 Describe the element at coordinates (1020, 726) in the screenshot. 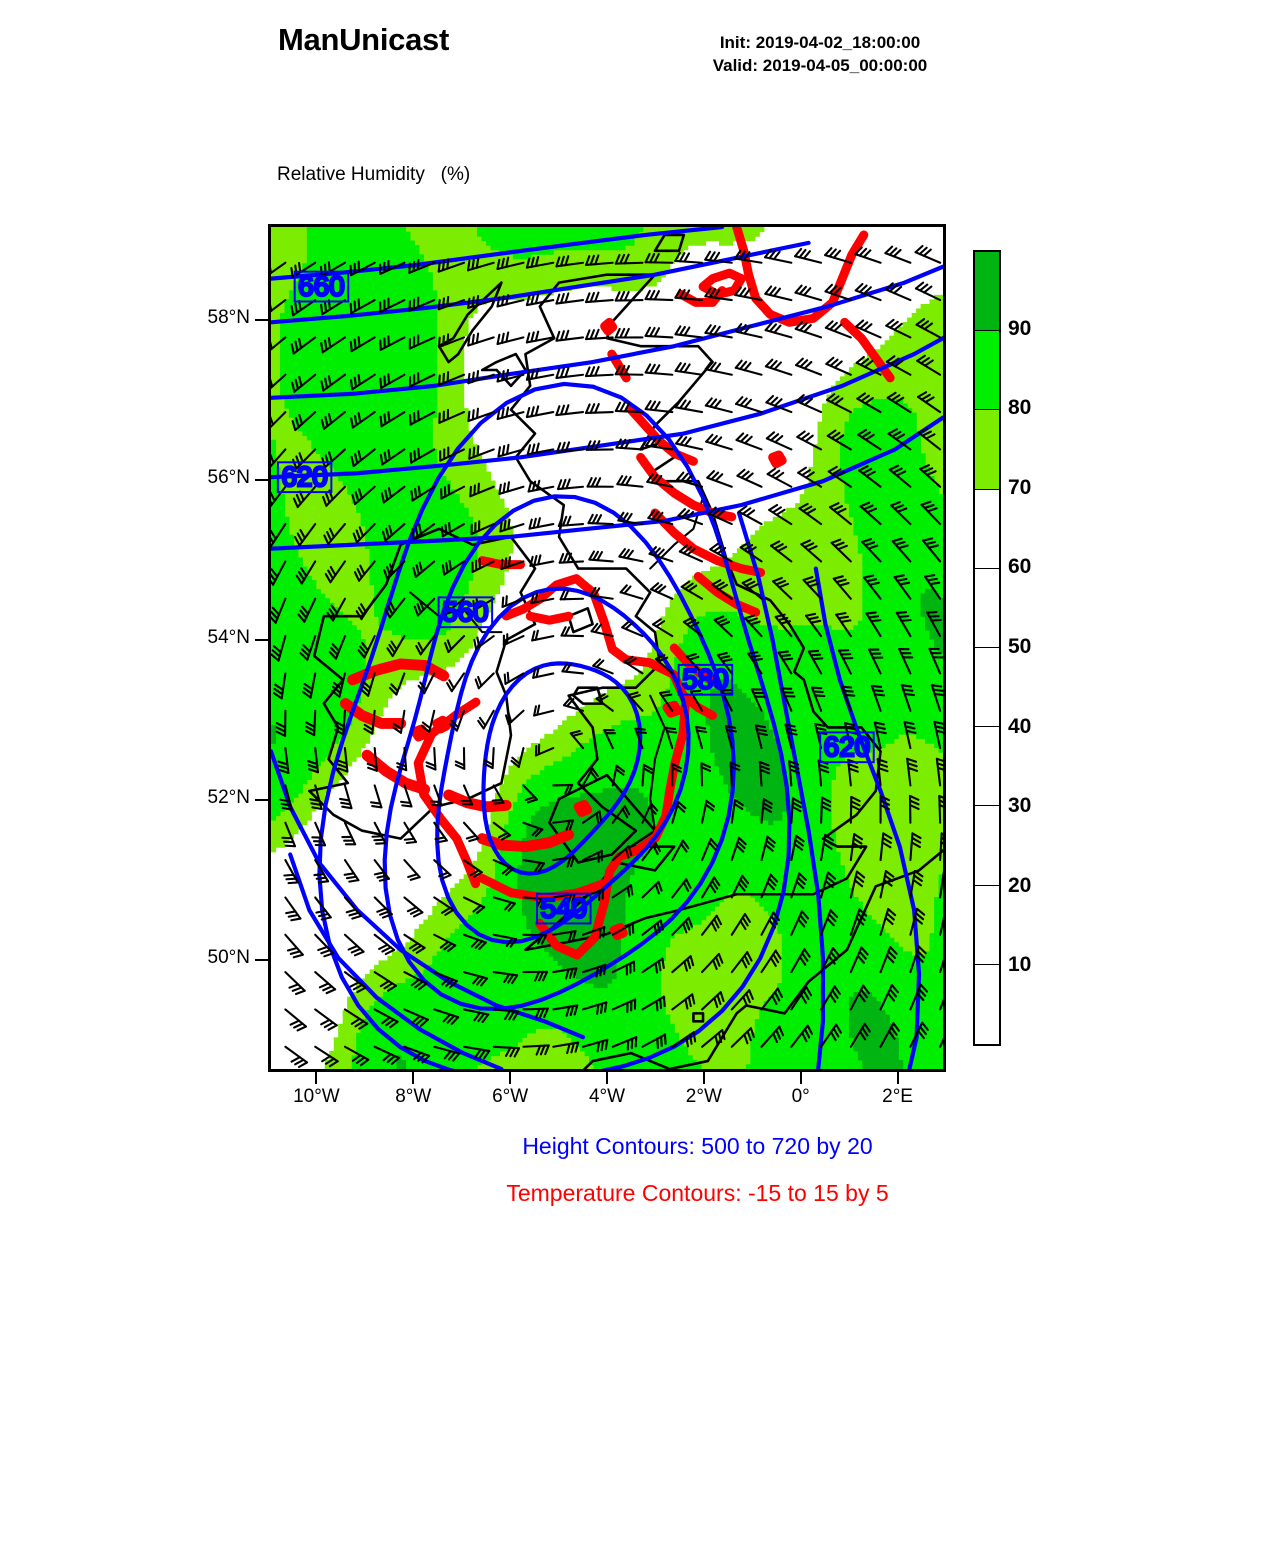

I see `colorbar-label-40: 40` at that location.